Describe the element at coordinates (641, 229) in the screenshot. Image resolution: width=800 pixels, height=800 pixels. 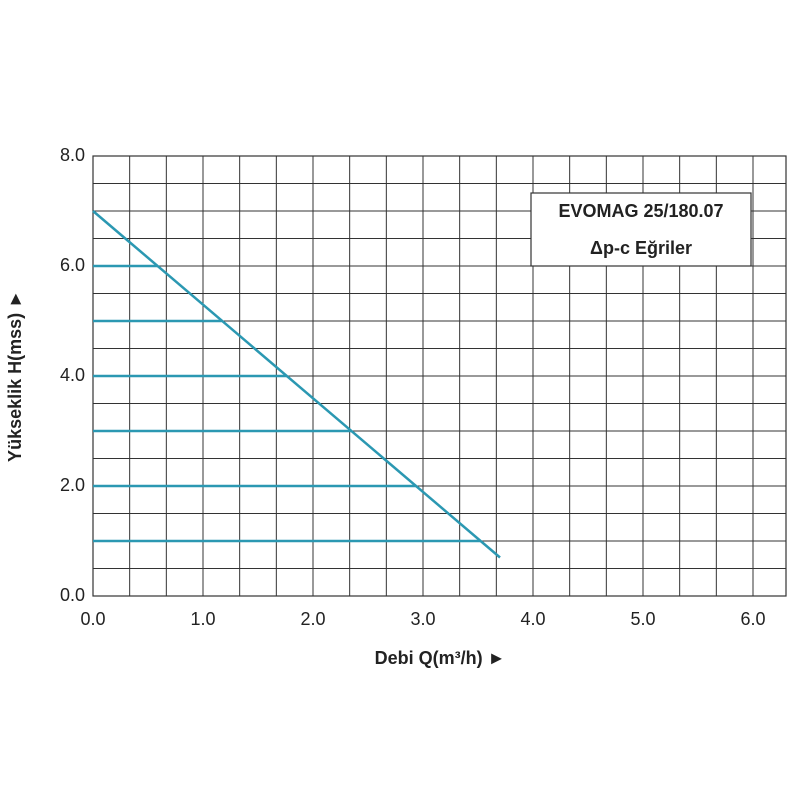
I see `annotation-box` at that location.